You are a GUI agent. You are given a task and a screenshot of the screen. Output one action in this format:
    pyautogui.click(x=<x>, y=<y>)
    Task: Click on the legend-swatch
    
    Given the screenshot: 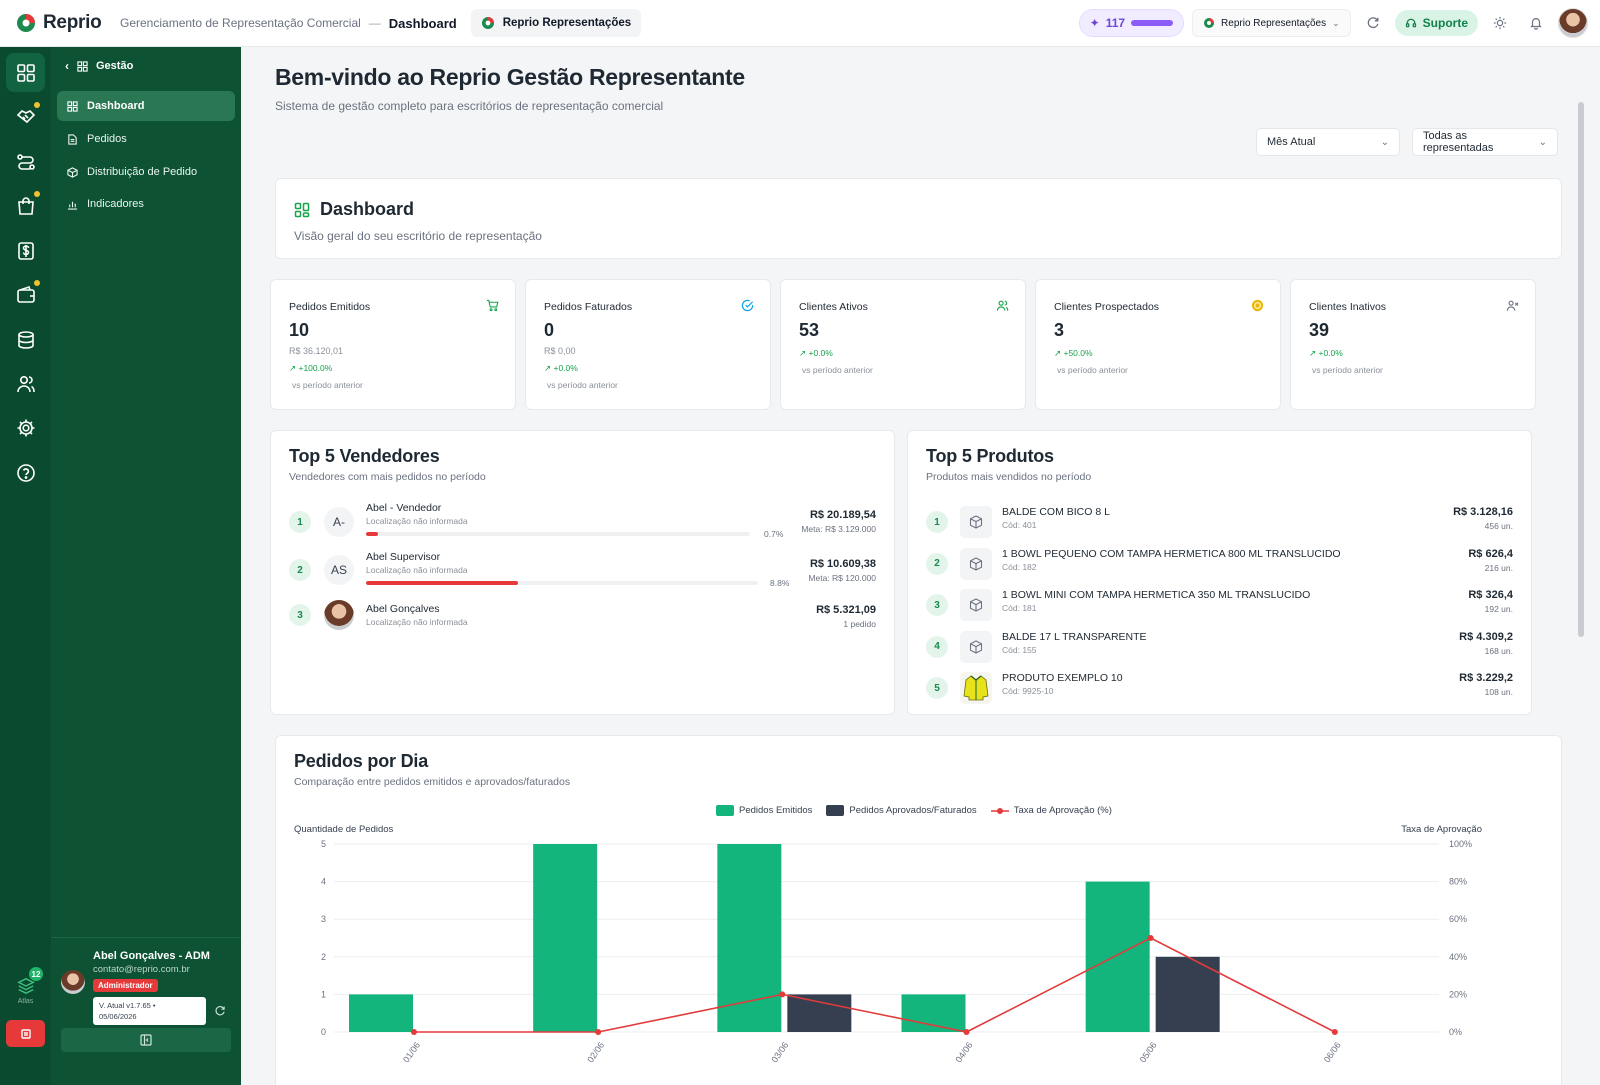 What is the action you would take?
    pyautogui.click(x=835, y=810)
    